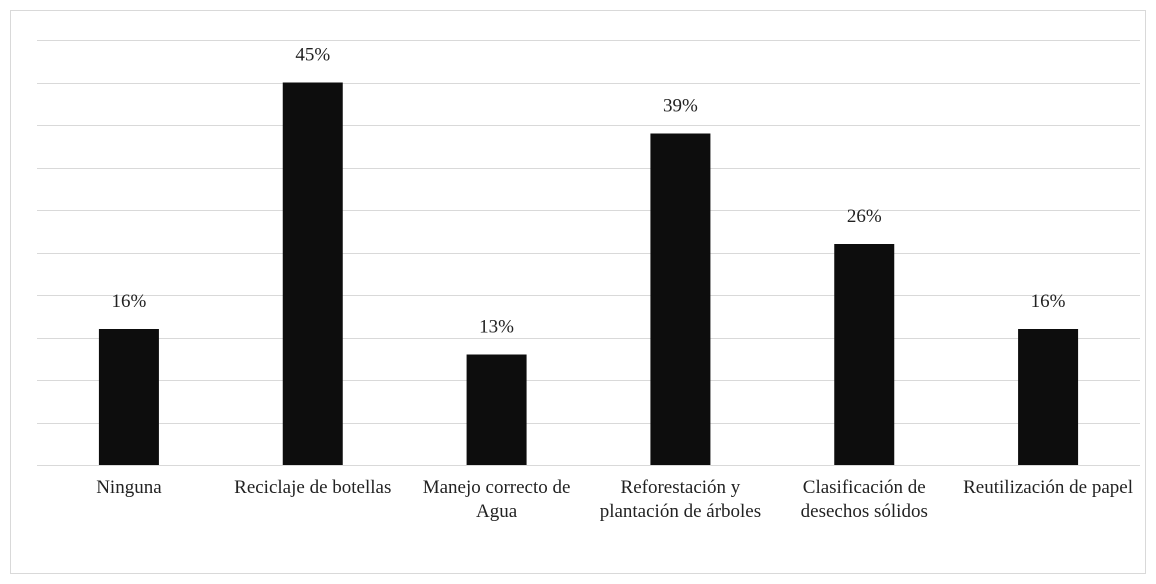  I want to click on data-label: 39%, so click(680, 106).